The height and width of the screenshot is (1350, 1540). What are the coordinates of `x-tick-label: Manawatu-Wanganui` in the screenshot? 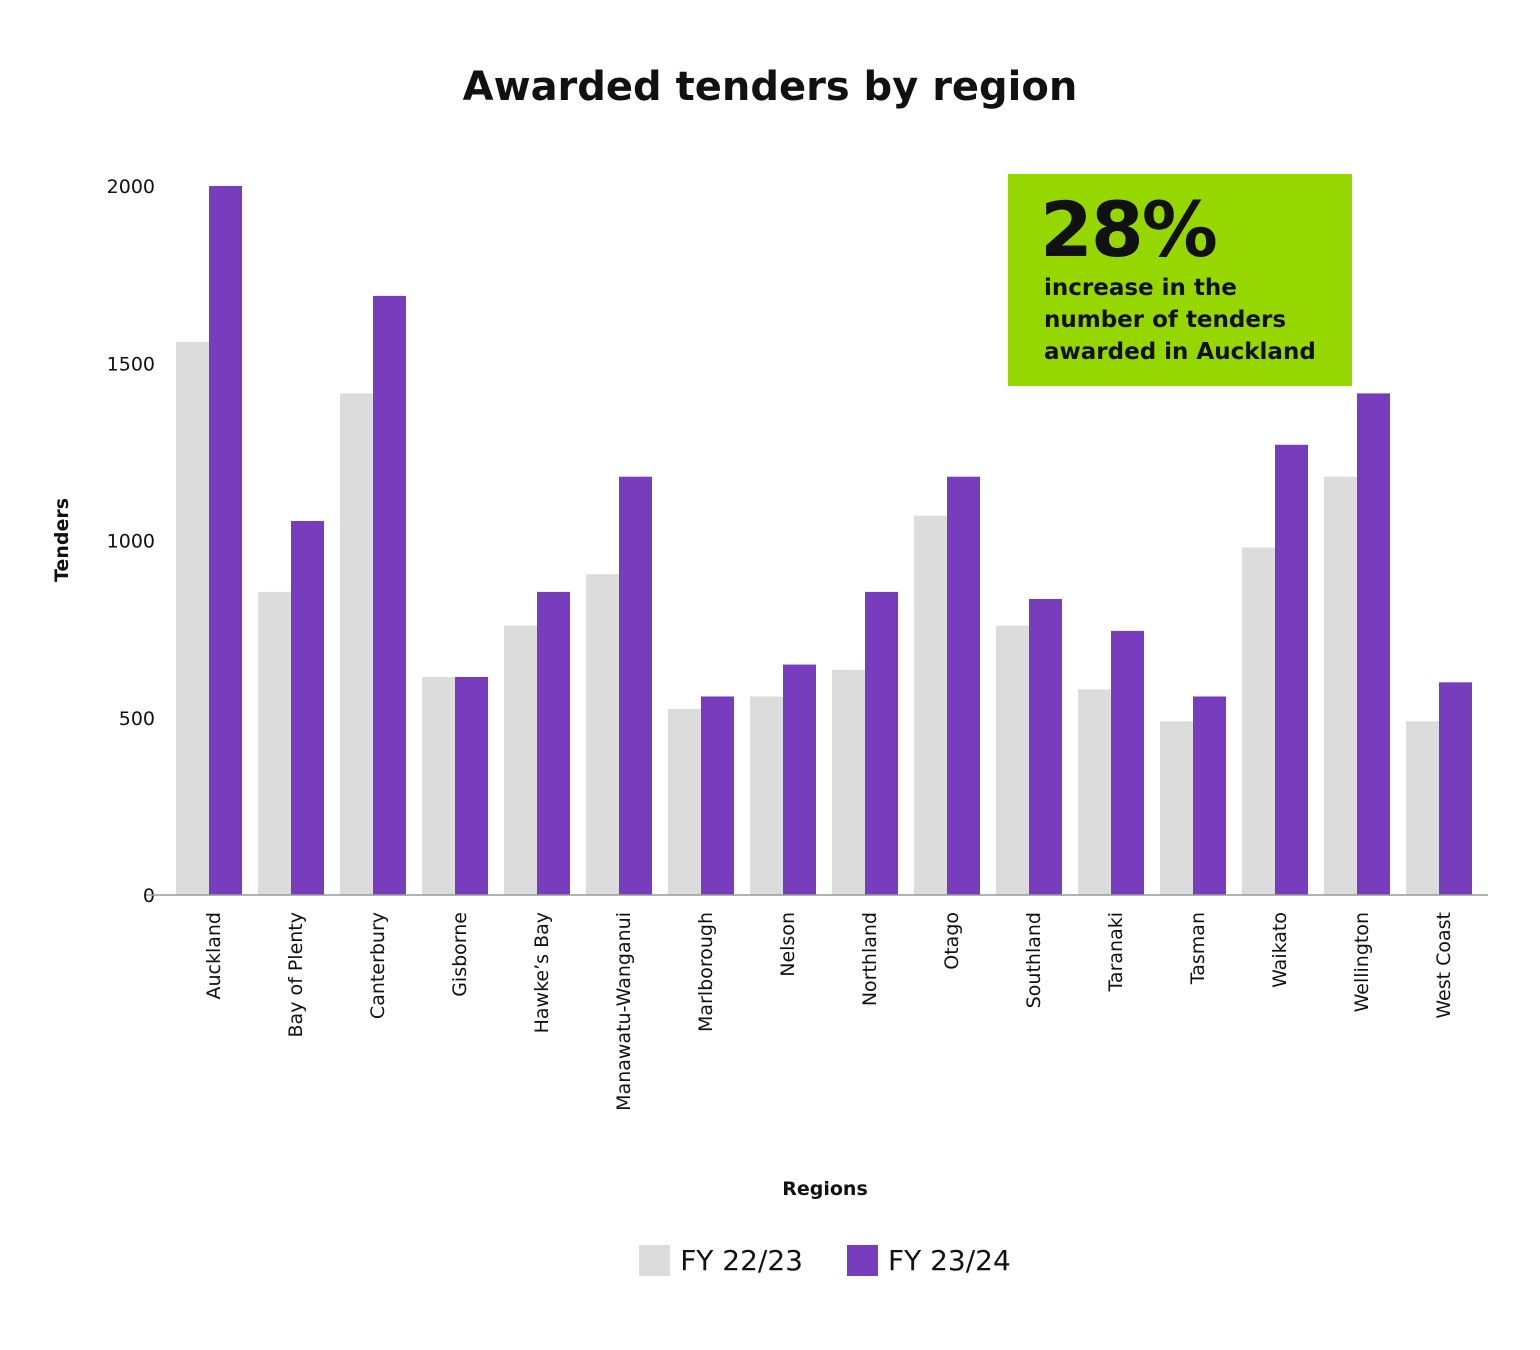 It's located at (624, 1011).